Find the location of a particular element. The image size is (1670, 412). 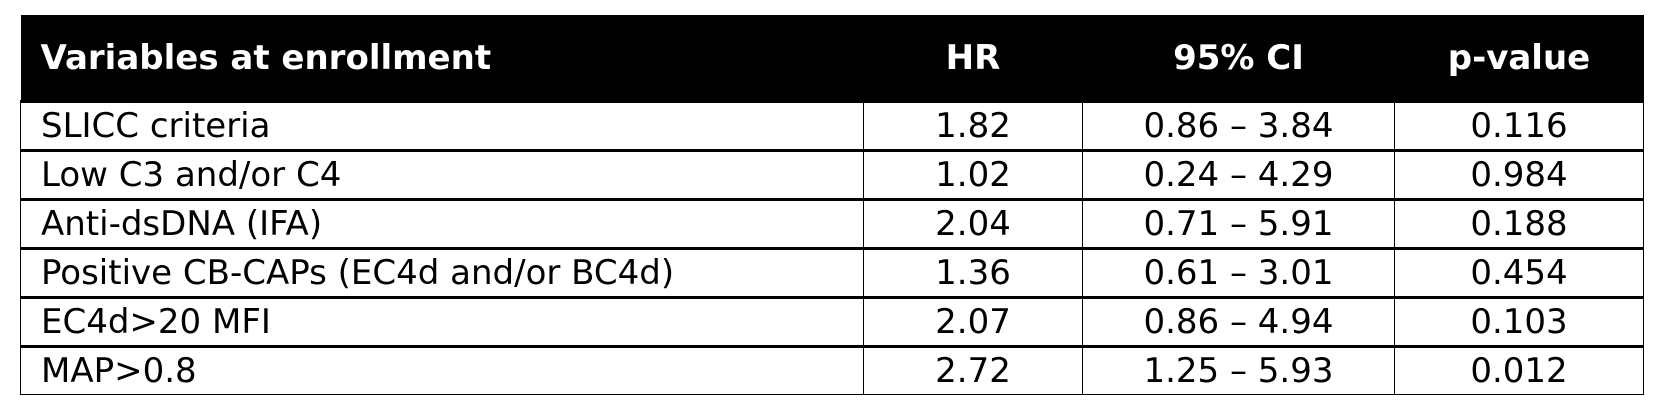

hr-cell: 2.07 is located at coordinates (973, 321).